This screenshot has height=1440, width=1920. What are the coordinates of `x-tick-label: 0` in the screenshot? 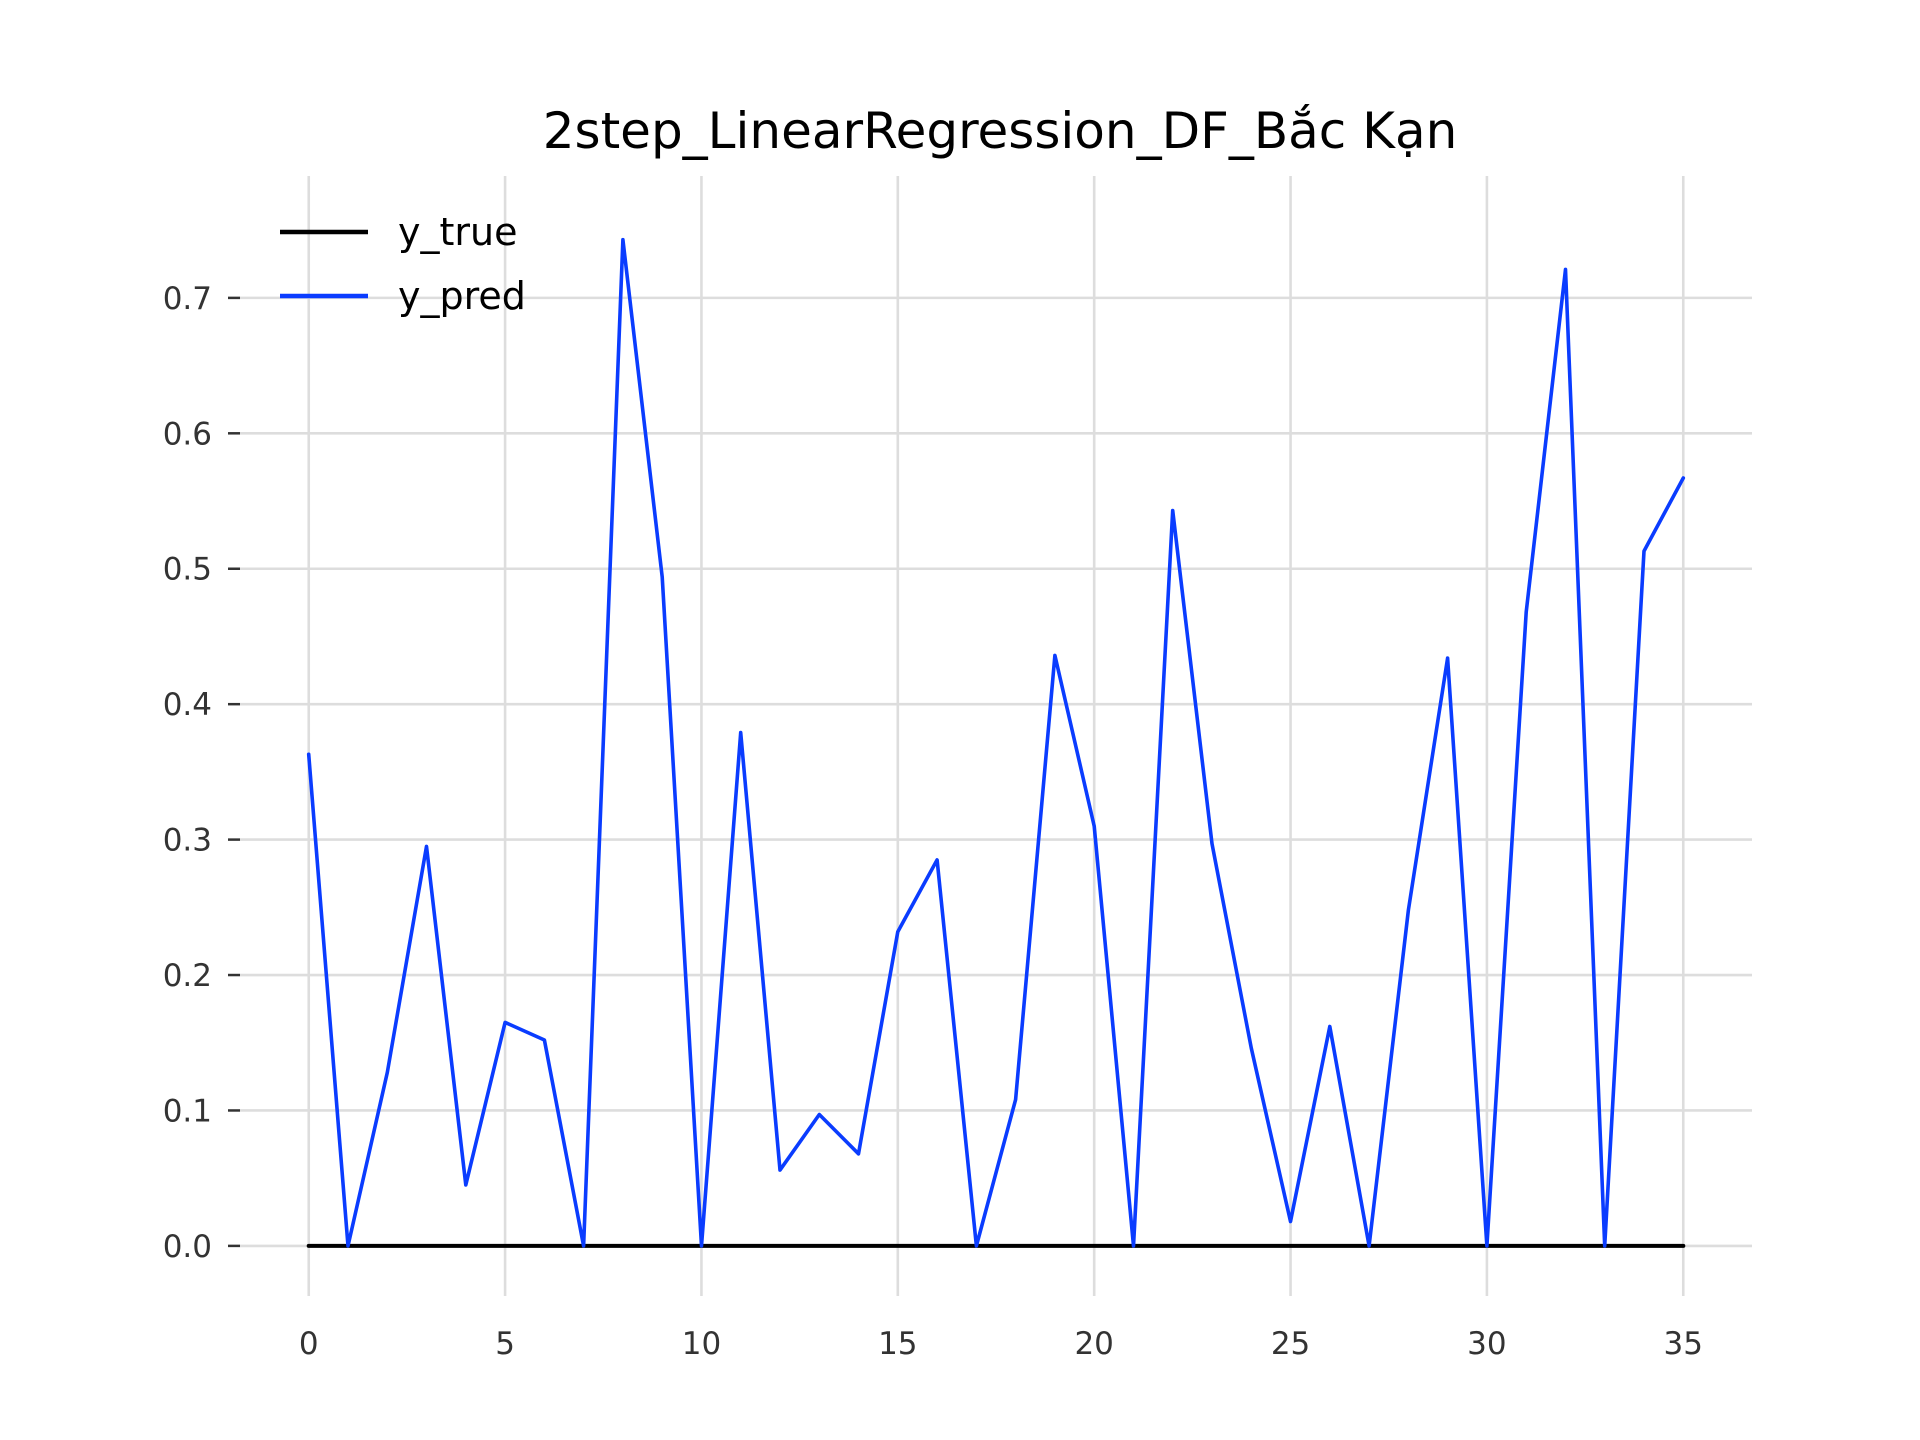 It's located at (309, 1344).